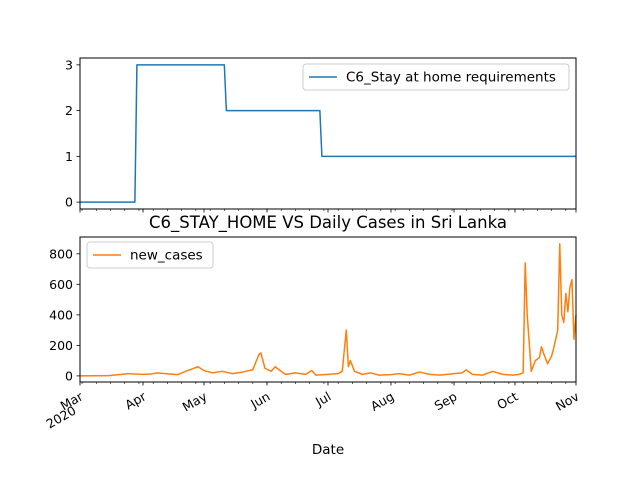  Describe the element at coordinates (166, 256) in the screenshot. I see `daily-cases-legend-label: new_cases` at that location.